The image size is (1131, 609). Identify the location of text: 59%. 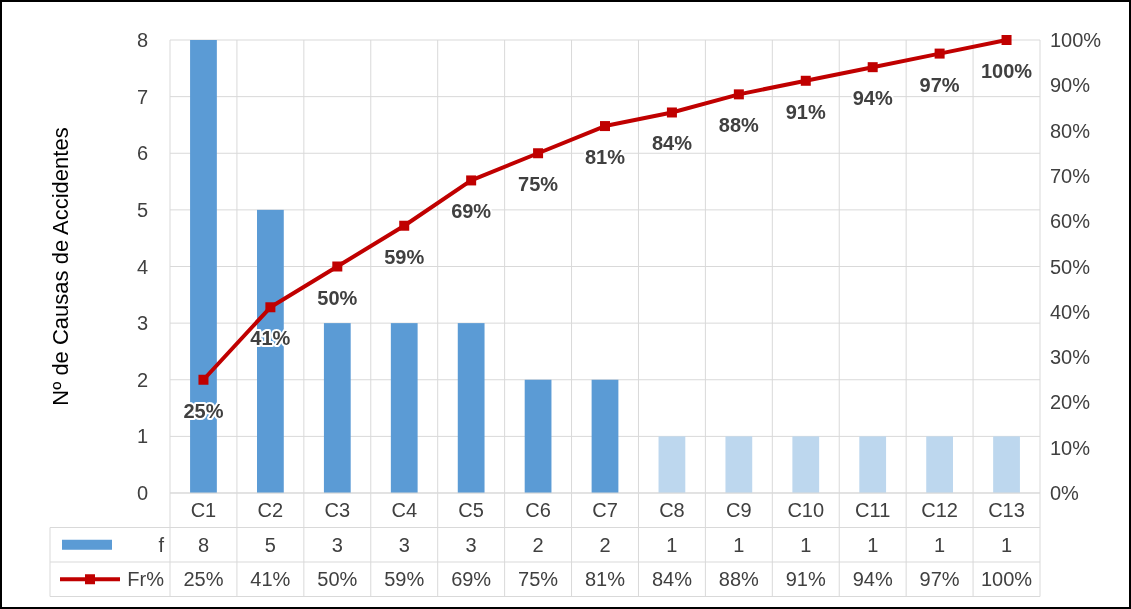
(404, 256).